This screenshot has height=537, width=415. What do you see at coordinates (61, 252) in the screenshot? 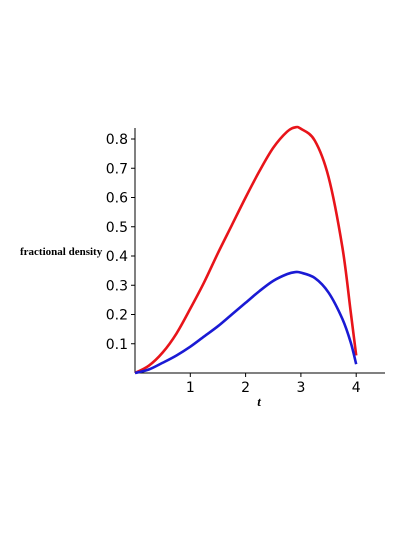
I see `y-axis-title: fractional density` at bounding box center [61, 252].